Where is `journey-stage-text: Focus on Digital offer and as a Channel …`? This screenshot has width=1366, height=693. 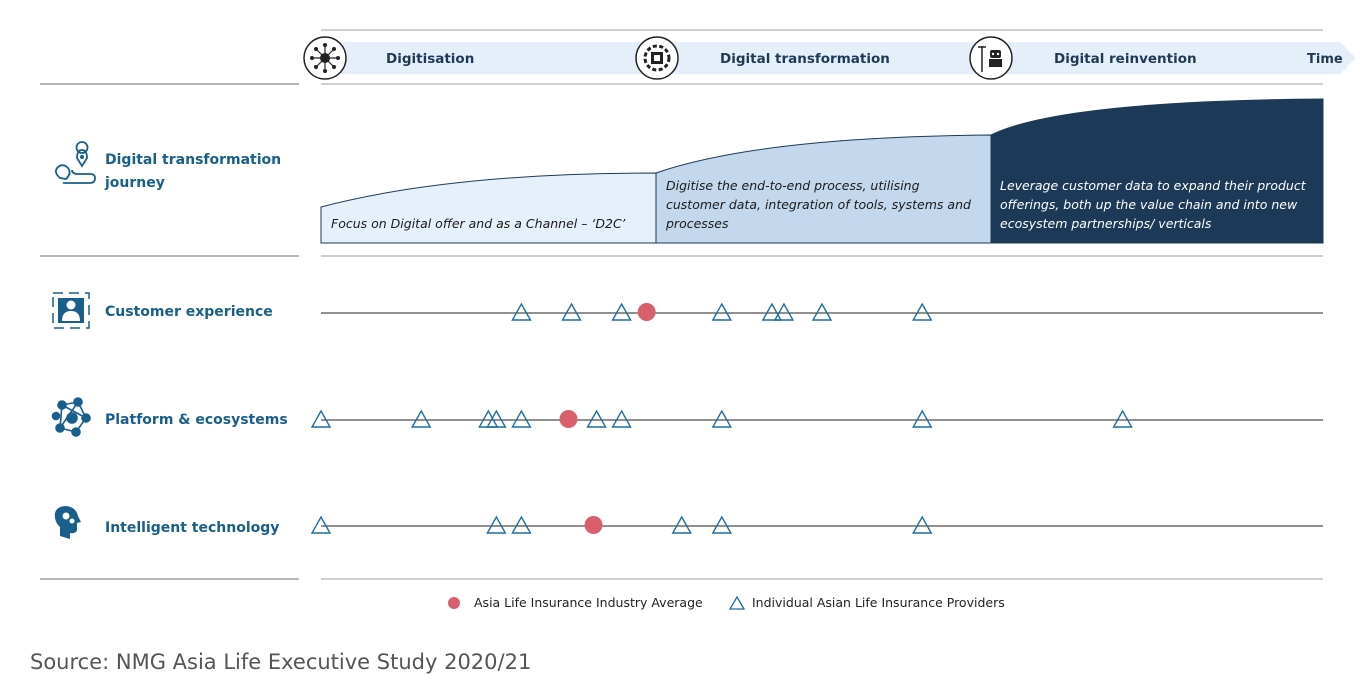 journey-stage-text: Focus on Digital offer and as a Channel … is located at coordinates (478, 223).